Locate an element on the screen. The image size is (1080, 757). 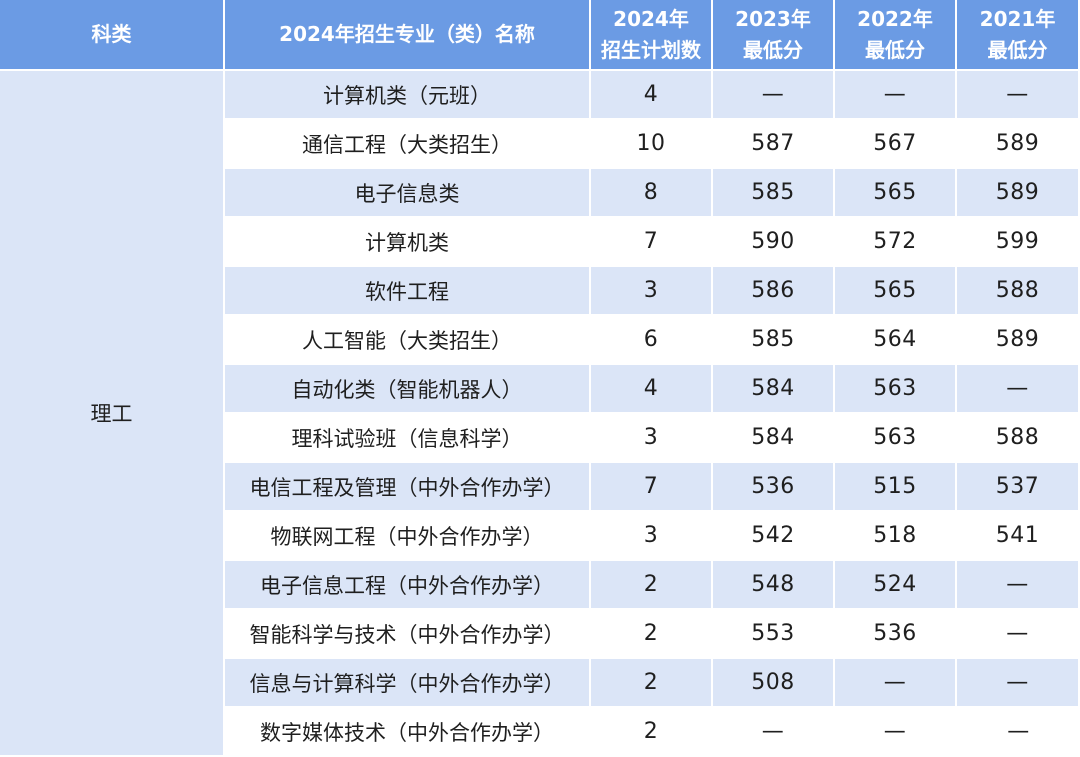
header-2021: 2021年 最低分 is located at coordinates (1018, 35).